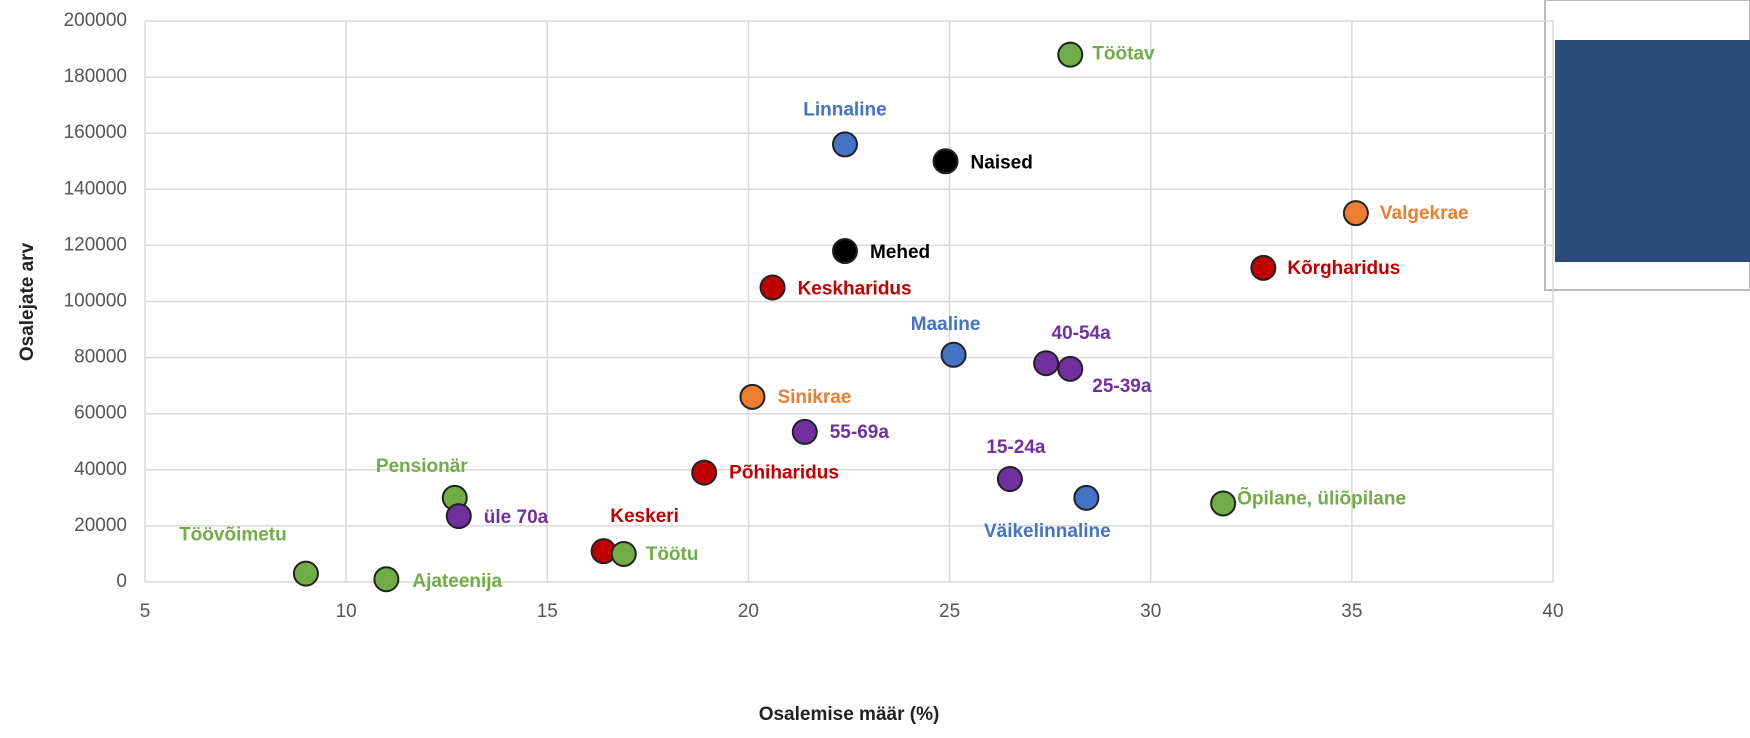  Describe the element at coordinates (814, 397) in the screenshot. I see `point-label: Sinikrae` at that location.